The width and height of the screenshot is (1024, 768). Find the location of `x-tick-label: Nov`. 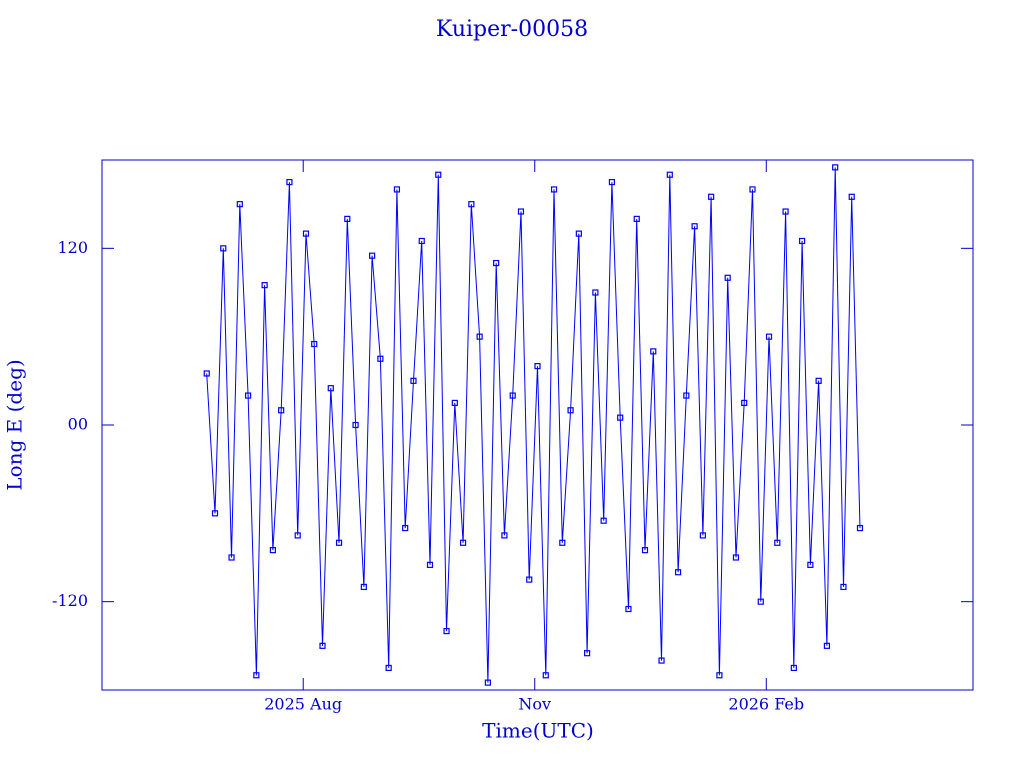

x-tick-label: Nov is located at coordinates (534, 704).